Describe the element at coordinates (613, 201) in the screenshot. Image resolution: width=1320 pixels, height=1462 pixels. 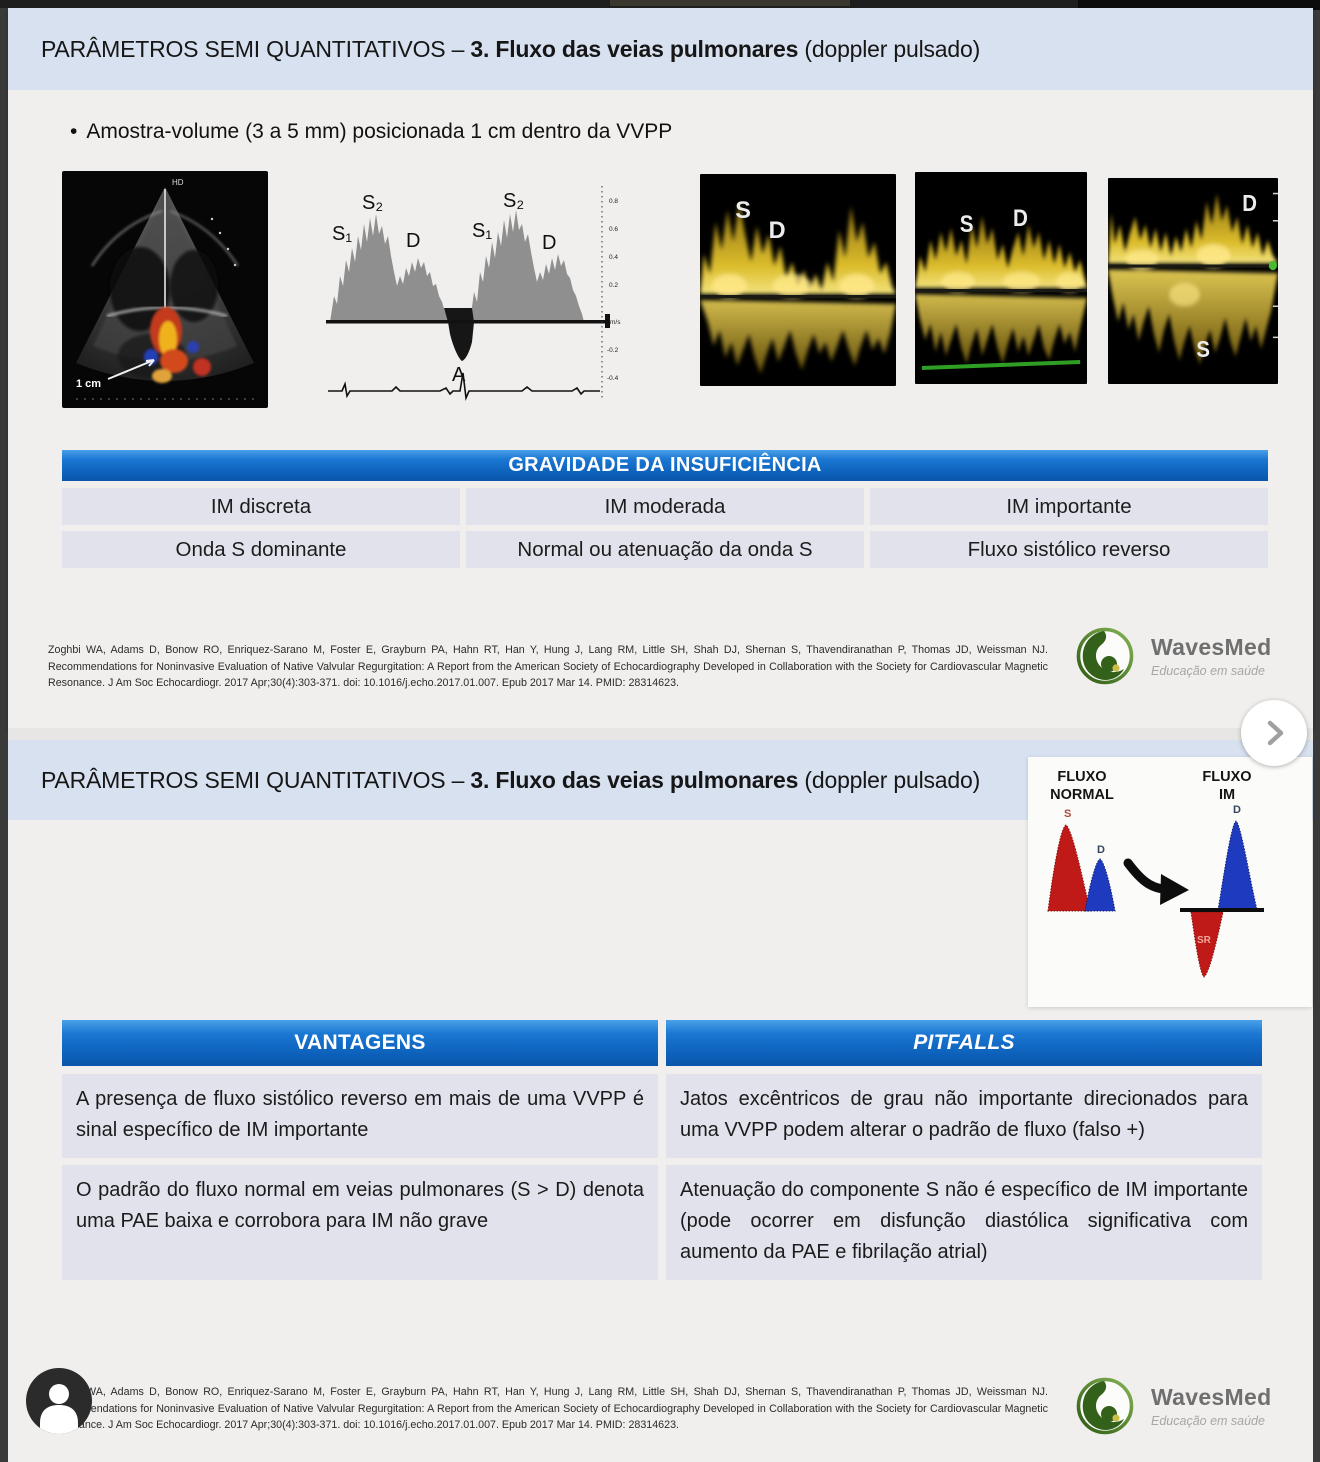
I see `svg-text: 0.8` at that location.